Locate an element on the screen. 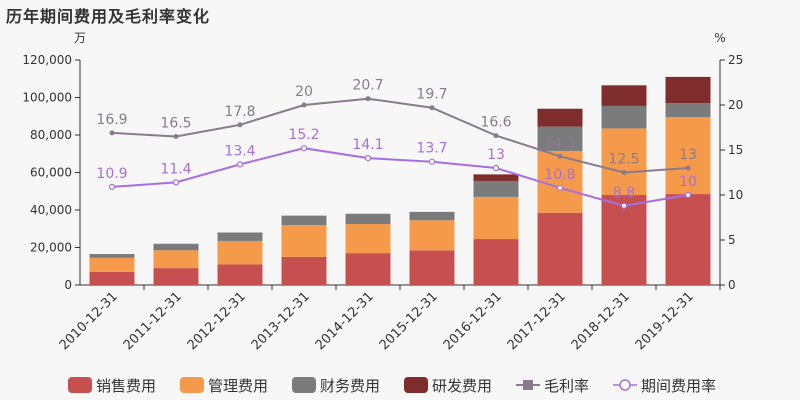 This screenshot has height=400, width=800. legend-label: 期间费用率 is located at coordinates (678, 386).